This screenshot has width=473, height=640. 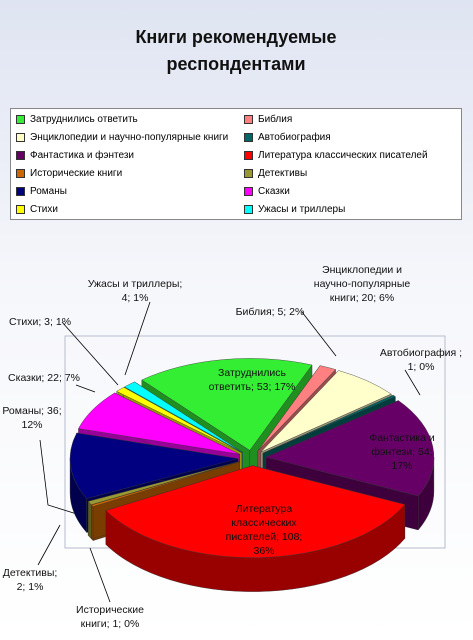 I want to click on legend-item: Автобиография, so click(x=287, y=137).